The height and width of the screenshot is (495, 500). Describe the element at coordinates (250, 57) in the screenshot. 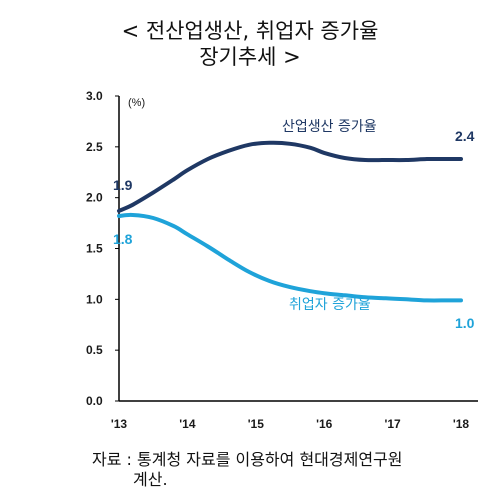

I see `chart-title-line2: 장기추세 >` at that location.